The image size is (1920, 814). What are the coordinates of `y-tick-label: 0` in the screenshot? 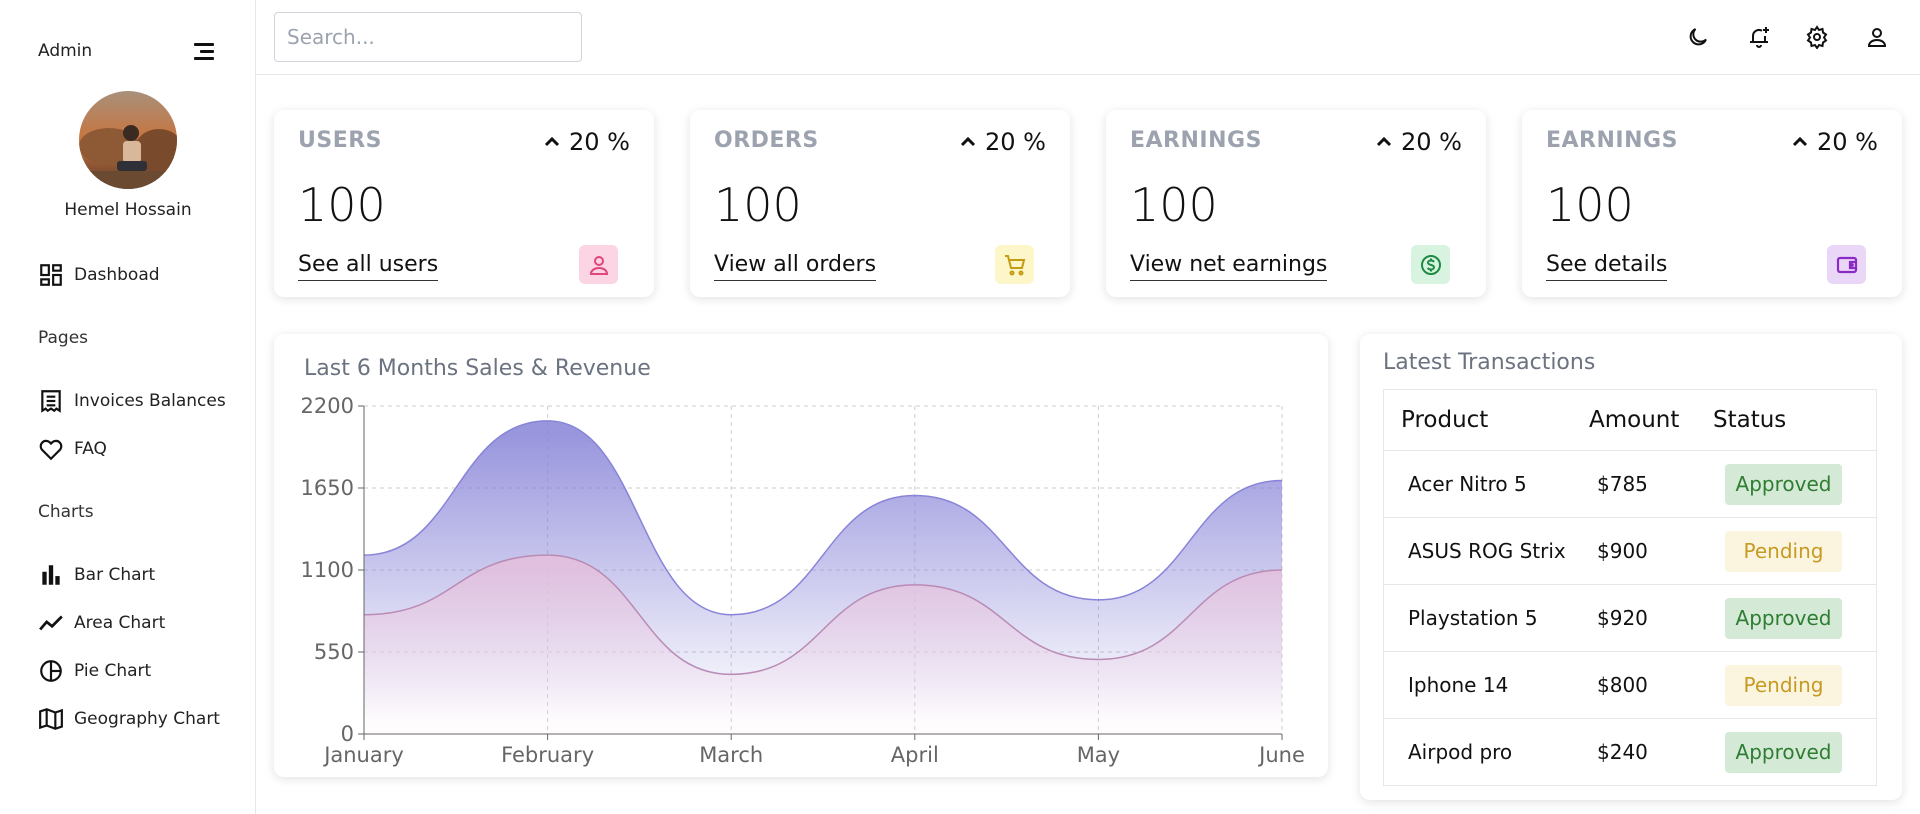 It's located at (347, 734).